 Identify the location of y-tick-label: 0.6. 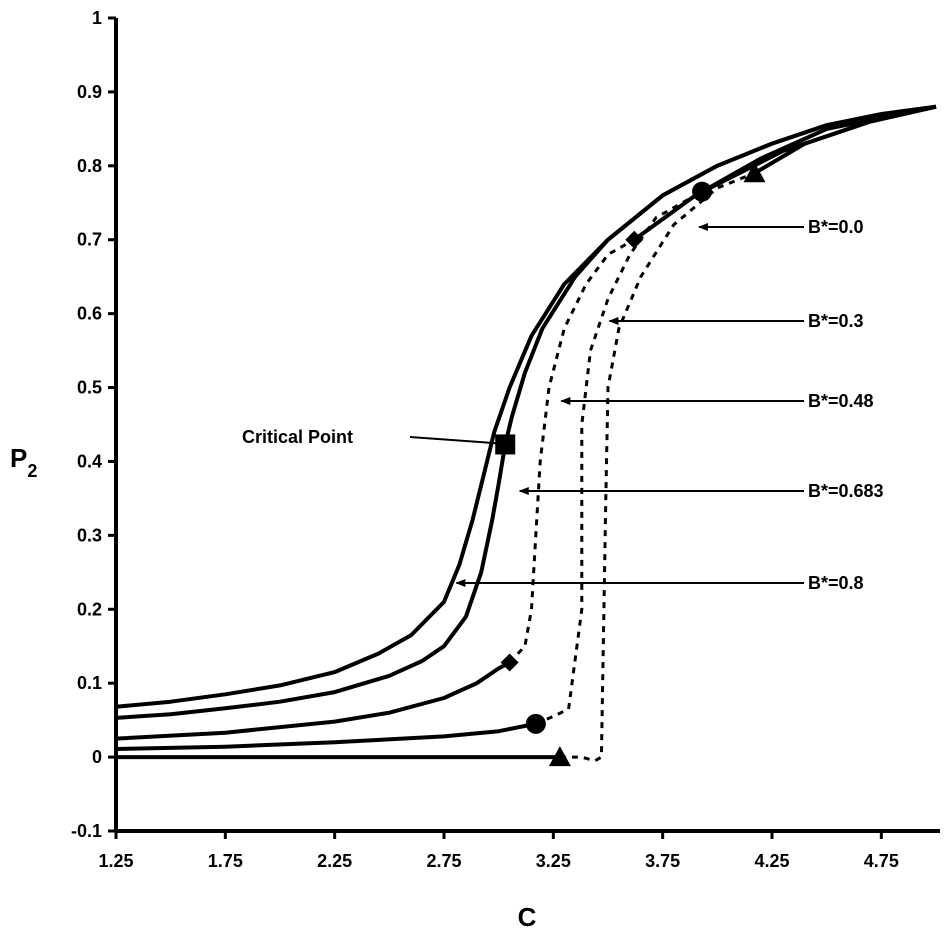
(89, 314).